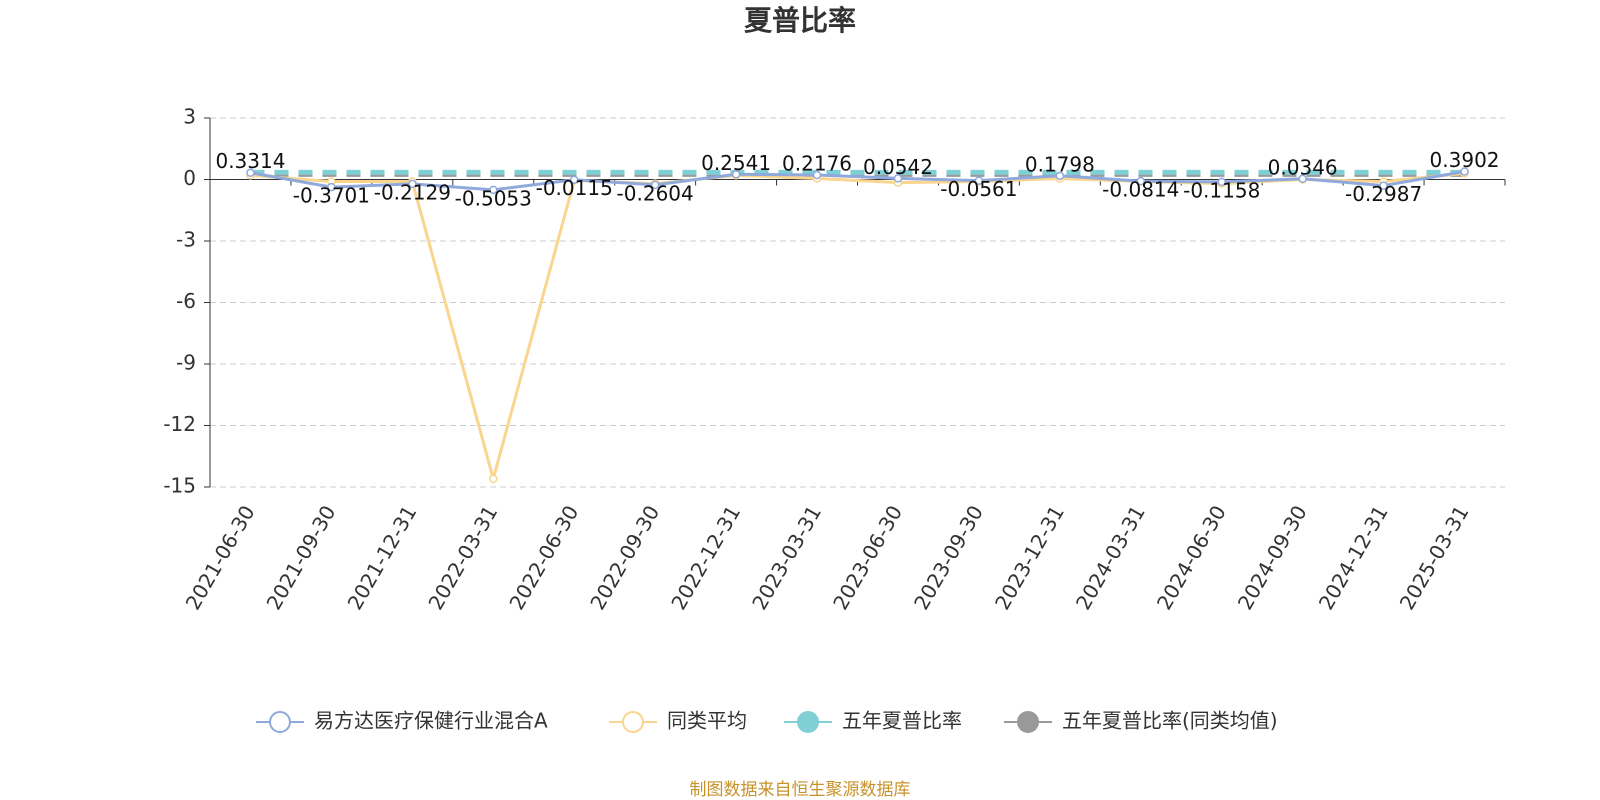 Image resolution: width=1600 pixels, height=800 pixels. What do you see at coordinates (1434, 557) in the screenshot?
I see `x-tick-label: 2025-03-31` at bounding box center [1434, 557].